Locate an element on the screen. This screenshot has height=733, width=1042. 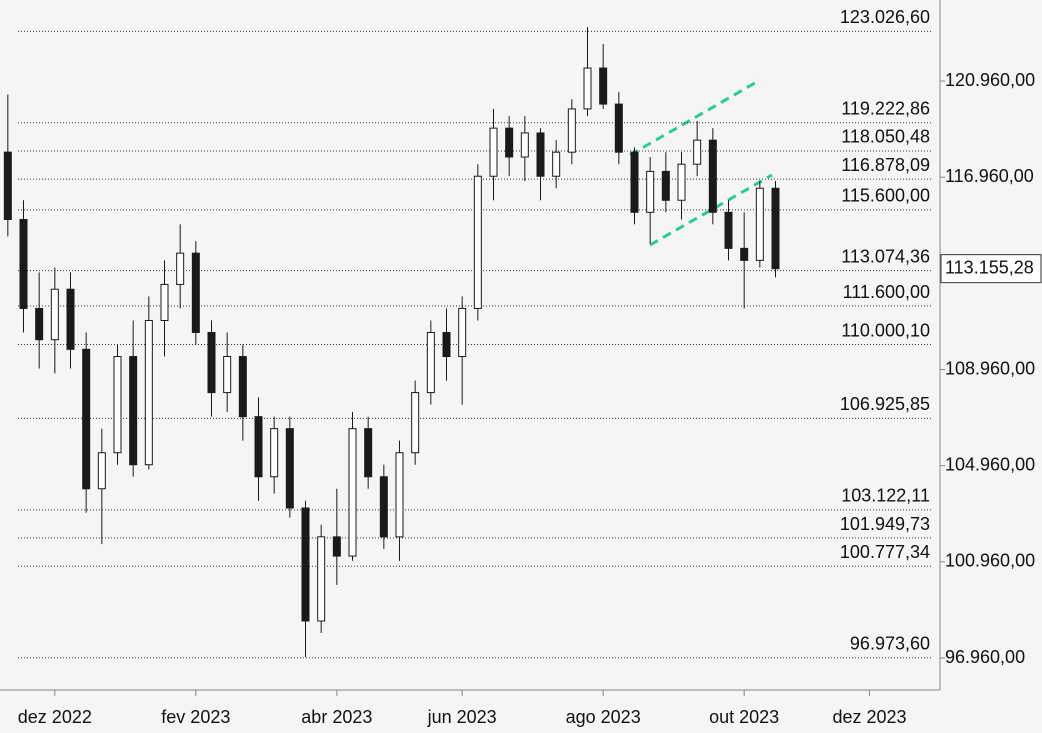
x-tick-label: out 2023 is located at coordinates (744, 717).